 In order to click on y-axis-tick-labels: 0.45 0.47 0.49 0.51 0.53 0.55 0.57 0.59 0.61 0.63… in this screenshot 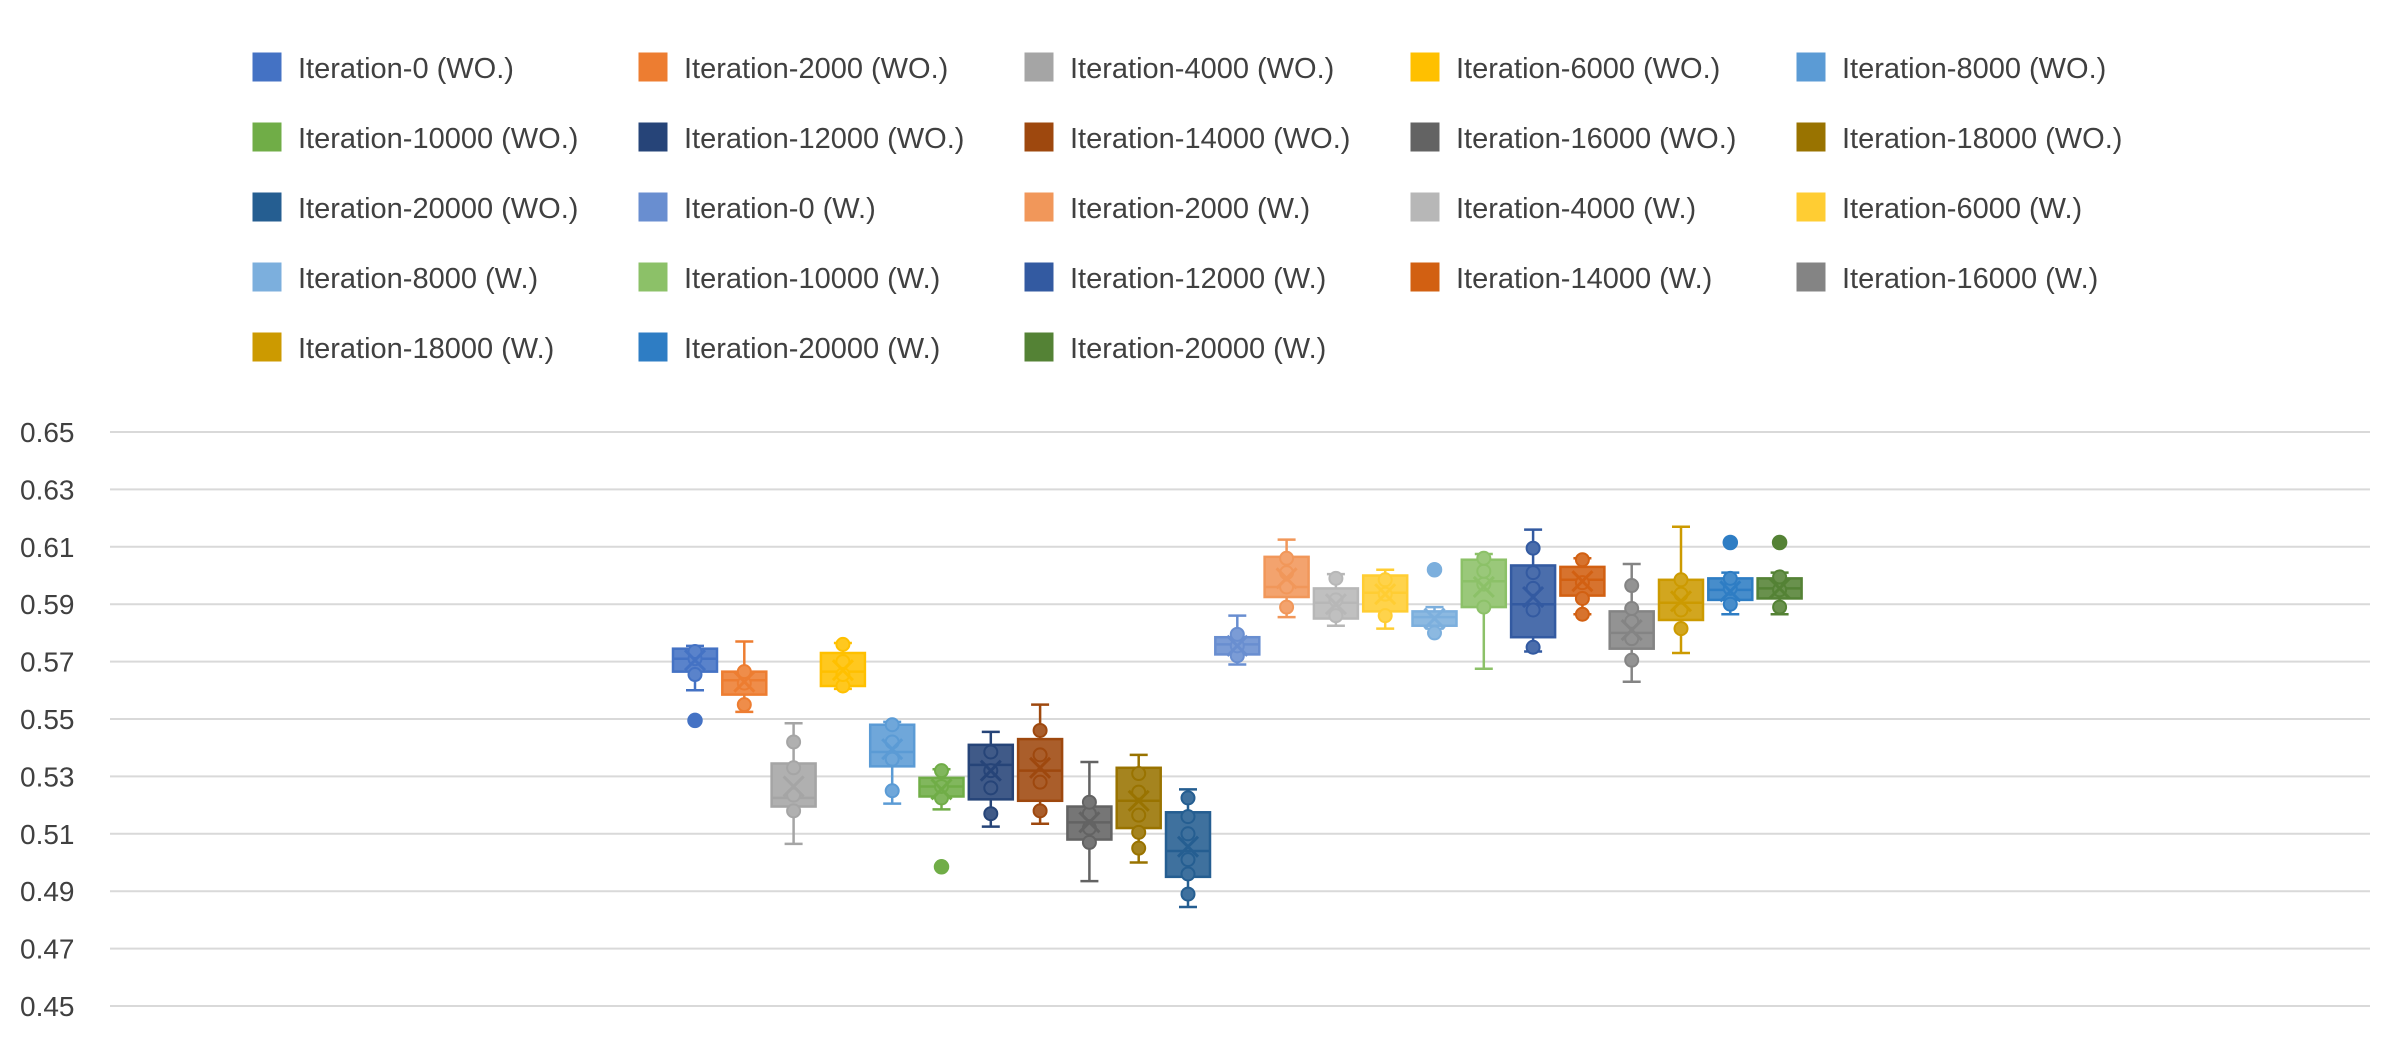, I will do `click(47, 719)`.